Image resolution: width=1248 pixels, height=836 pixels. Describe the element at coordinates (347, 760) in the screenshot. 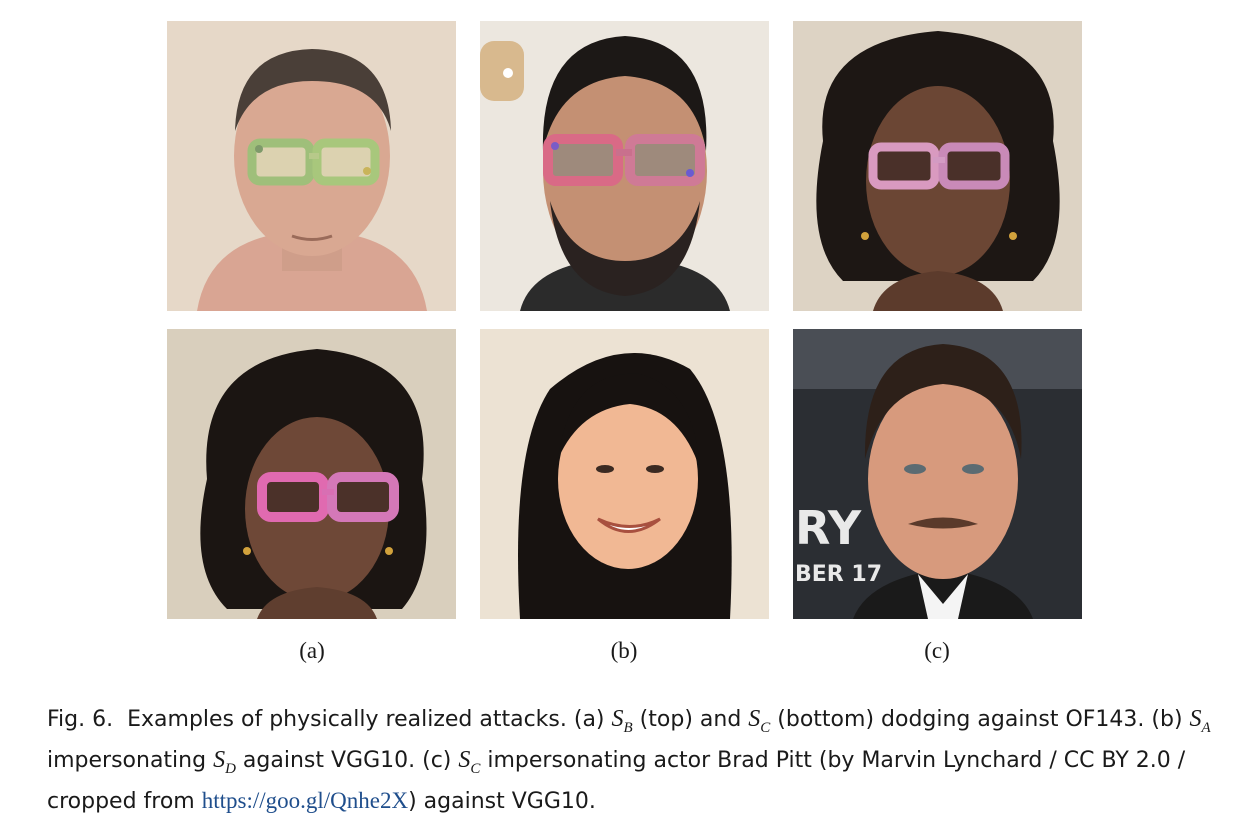

I see `caption-text: against VGG10. (c)` at that location.